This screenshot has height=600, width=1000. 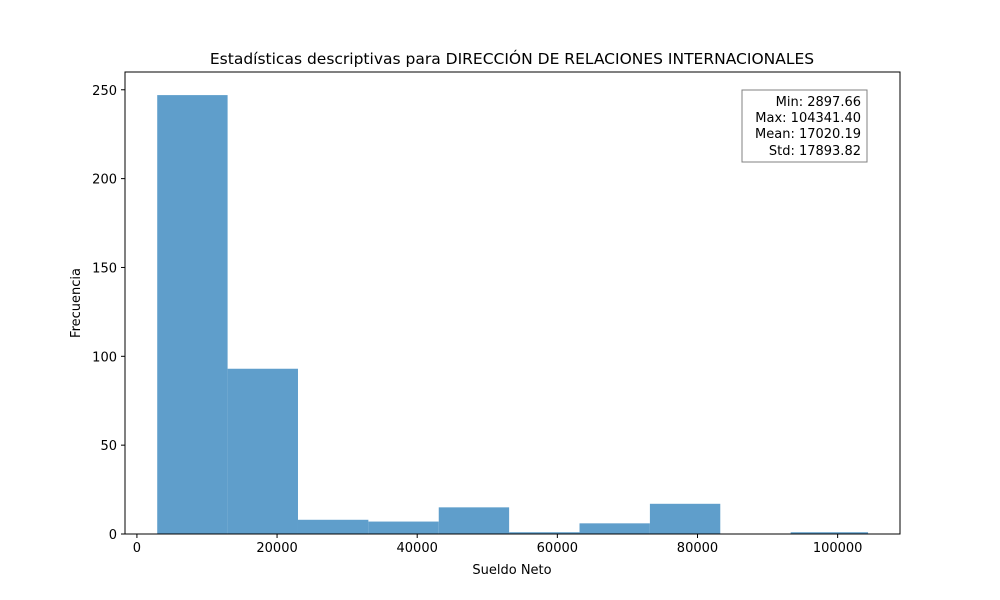 I want to click on x-tick-label-3: 60000, so click(x=557, y=548).